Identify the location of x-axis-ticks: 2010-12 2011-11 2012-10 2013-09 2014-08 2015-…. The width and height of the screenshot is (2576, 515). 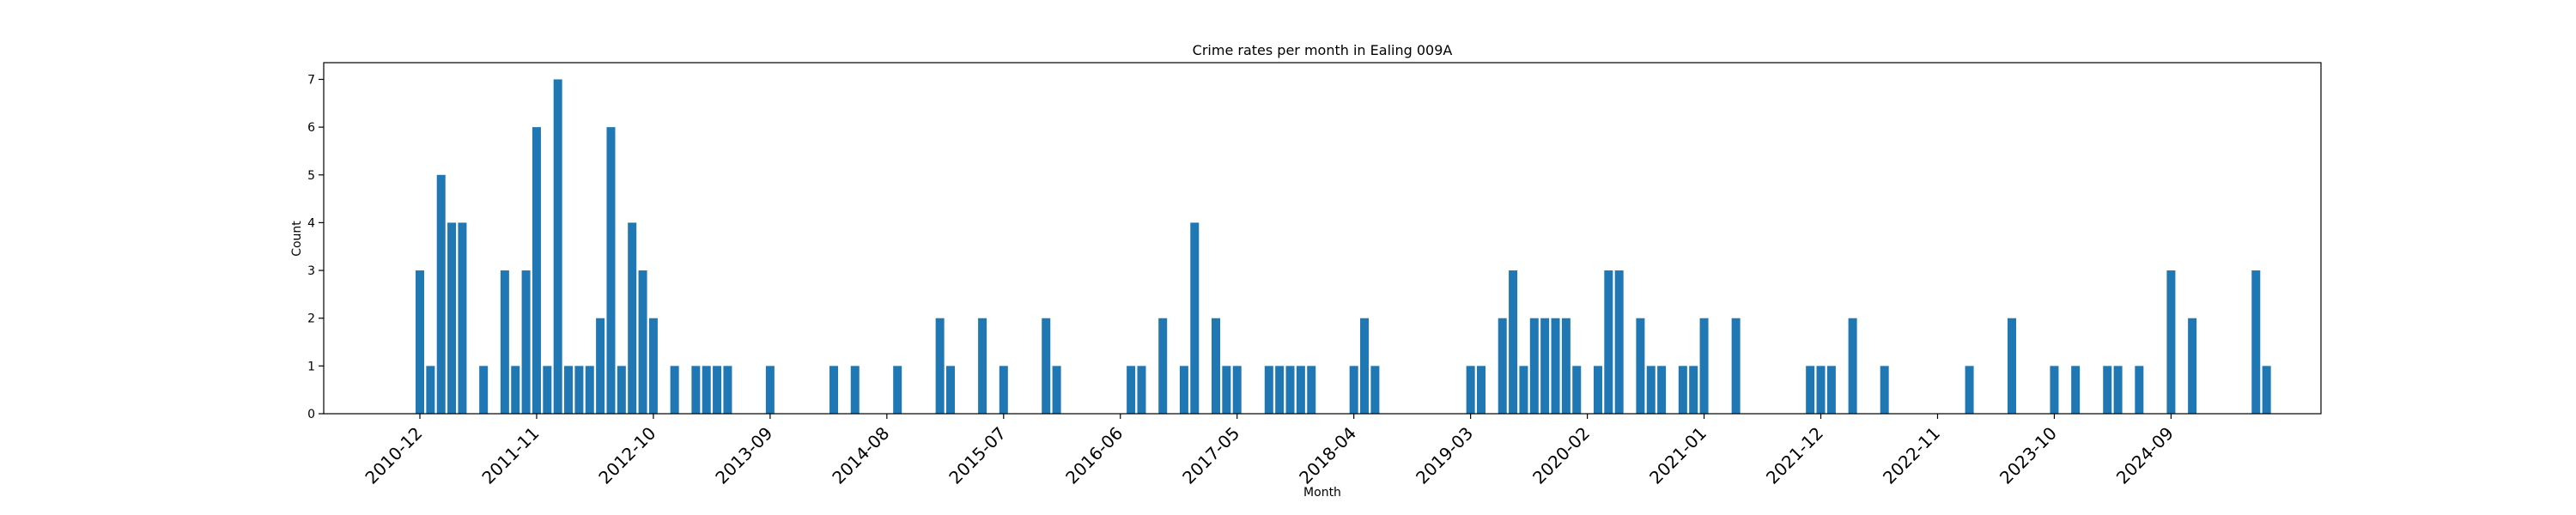
(1269, 451).